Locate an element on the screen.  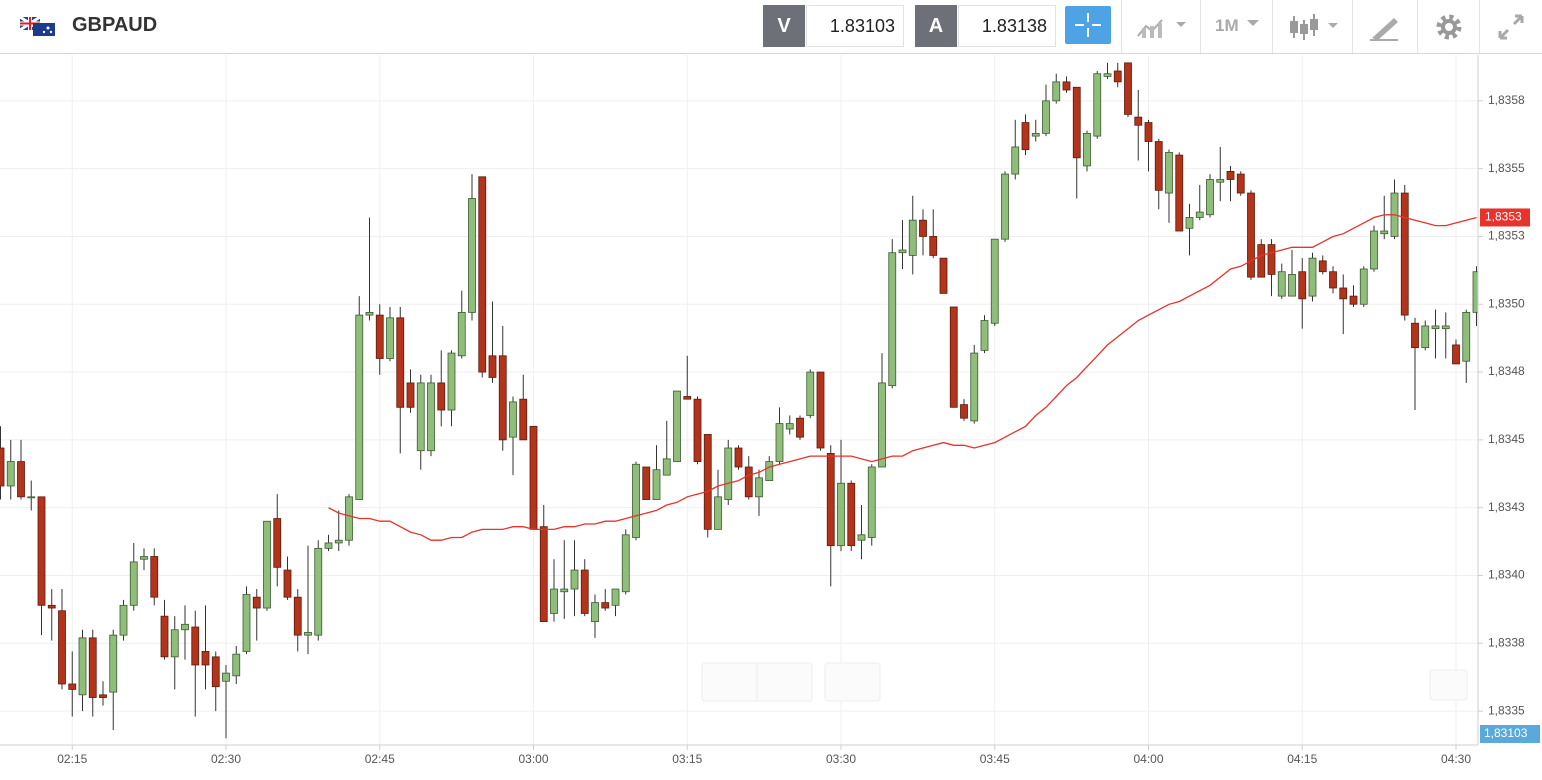
fullscreen-button is located at coordinates (1511, 27).